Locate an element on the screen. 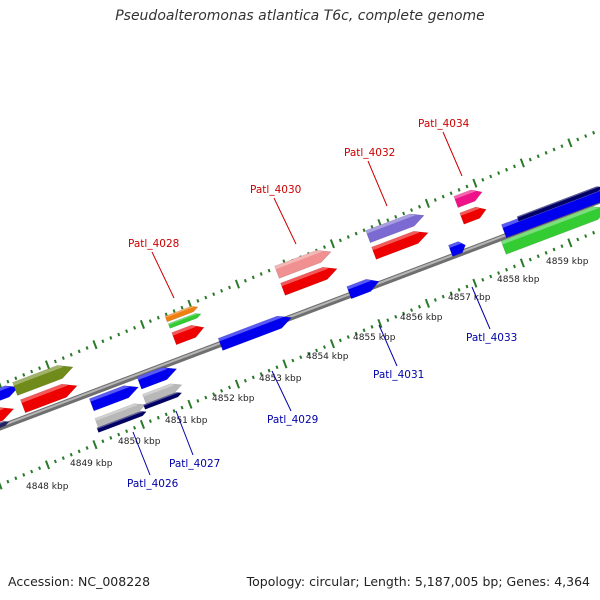  accession-text: Accession: NC_008228 is located at coordinates (79, 581).